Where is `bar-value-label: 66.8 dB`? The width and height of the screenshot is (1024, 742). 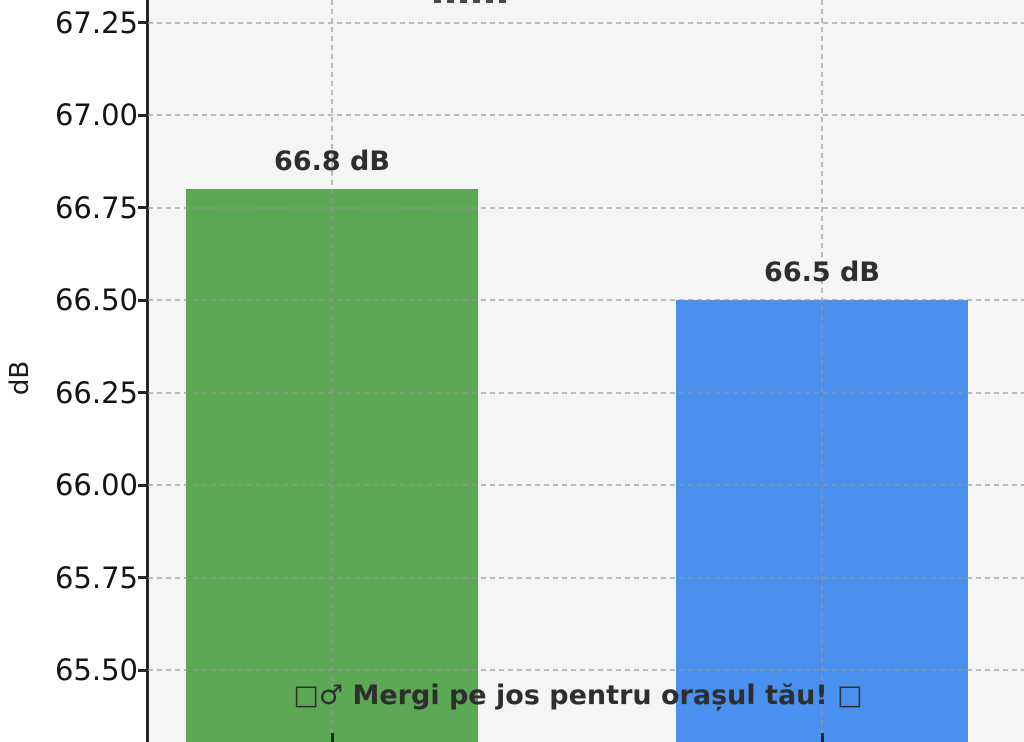
bar-value-label: 66.8 dB is located at coordinates (332, 162).